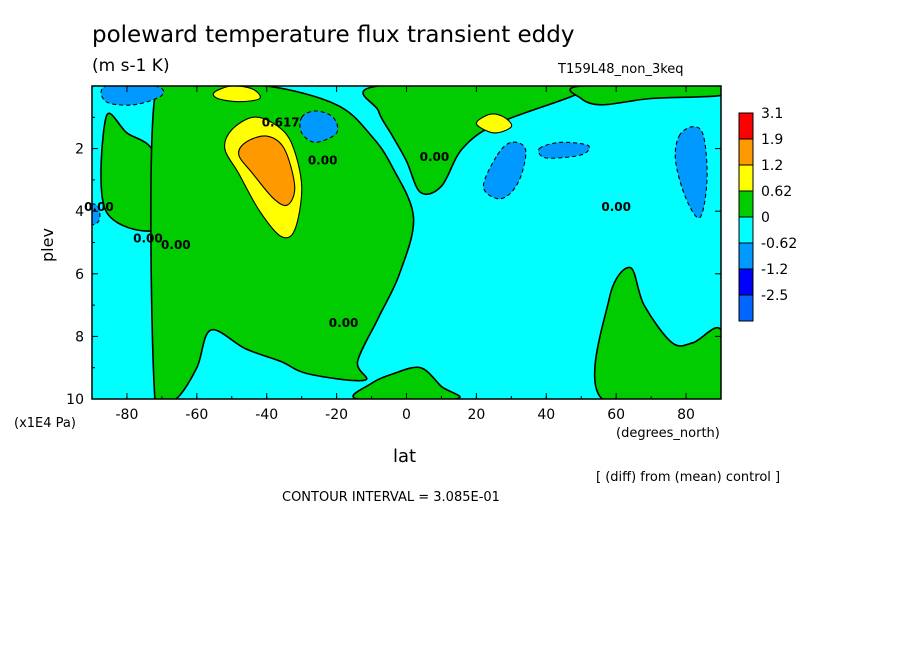 The image size is (904, 654). Describe the element at coordinates (688, 477) in the screenshot. I see `diff-note: [ (diff) from (mean) control ]` at that location.